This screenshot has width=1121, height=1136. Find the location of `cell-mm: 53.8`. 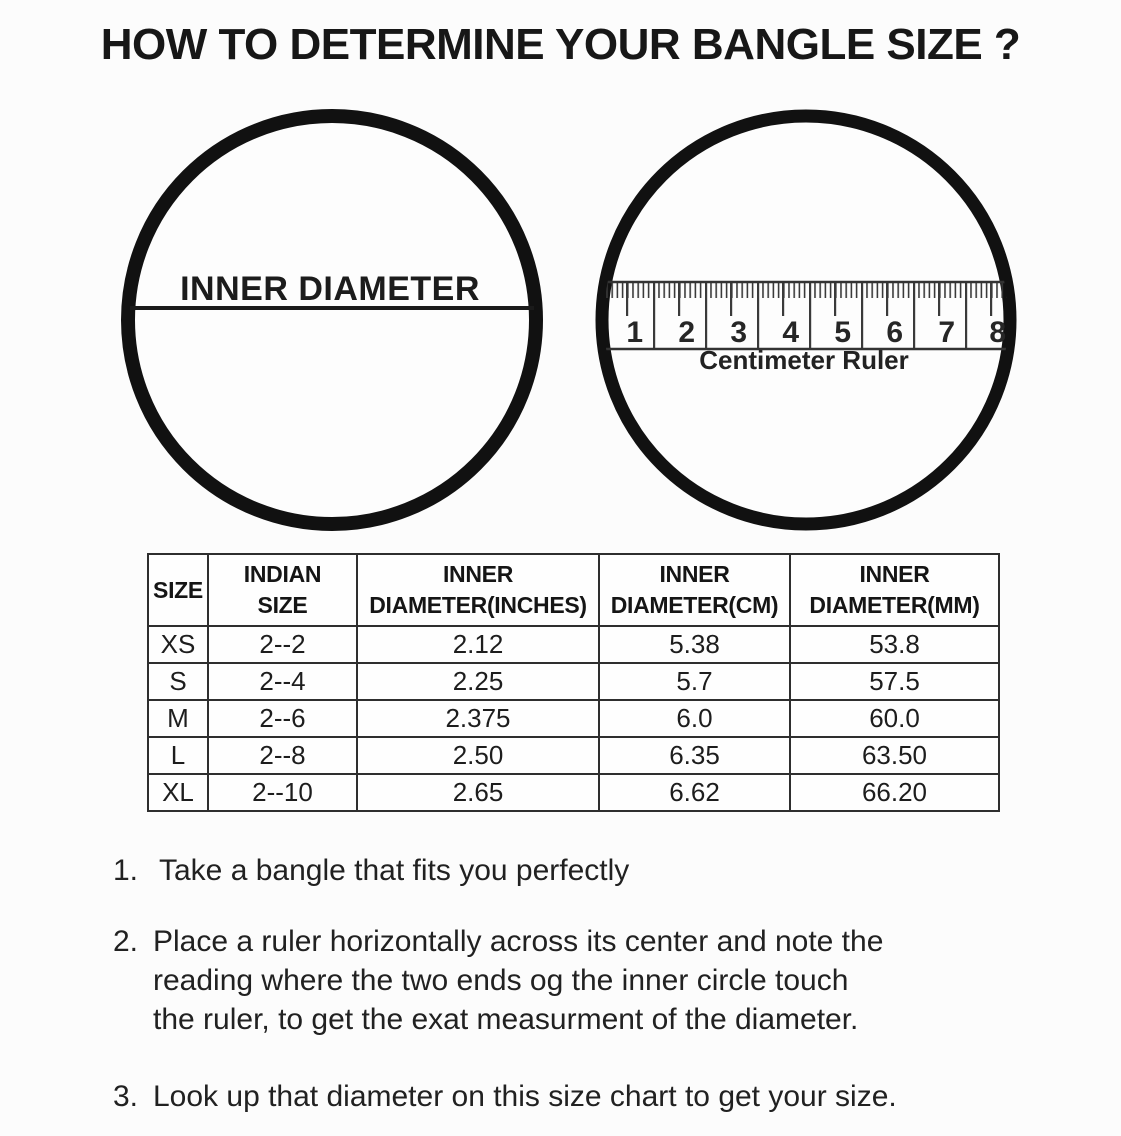

cell-mm: 53.8 is located at coordinates (894, 644).